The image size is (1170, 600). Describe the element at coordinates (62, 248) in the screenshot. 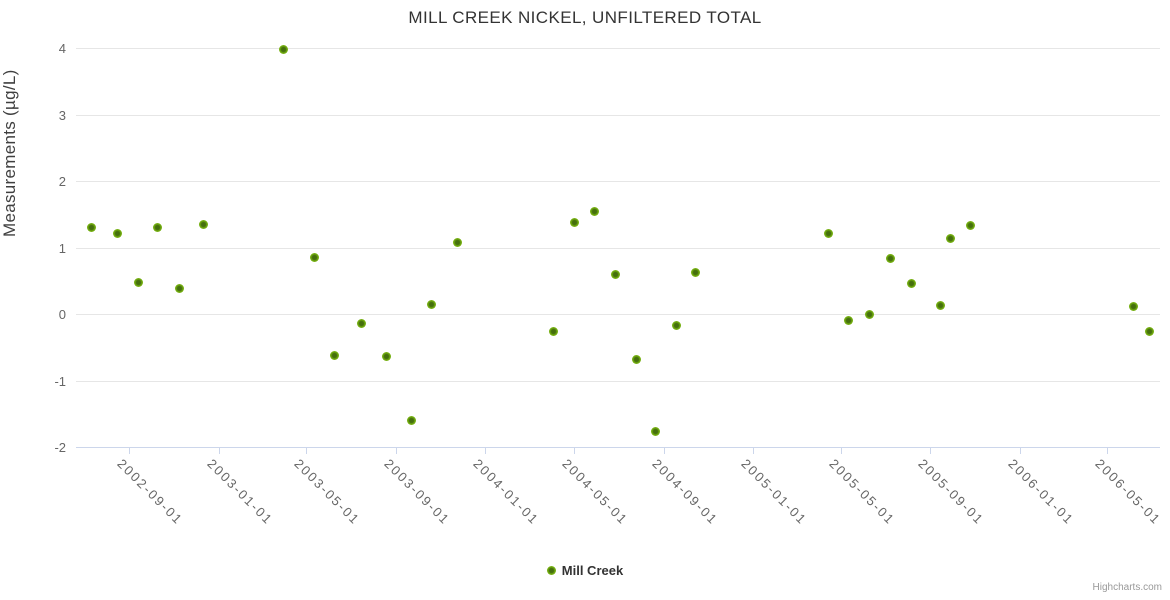

I see `y-axis-label: 1` at that location.